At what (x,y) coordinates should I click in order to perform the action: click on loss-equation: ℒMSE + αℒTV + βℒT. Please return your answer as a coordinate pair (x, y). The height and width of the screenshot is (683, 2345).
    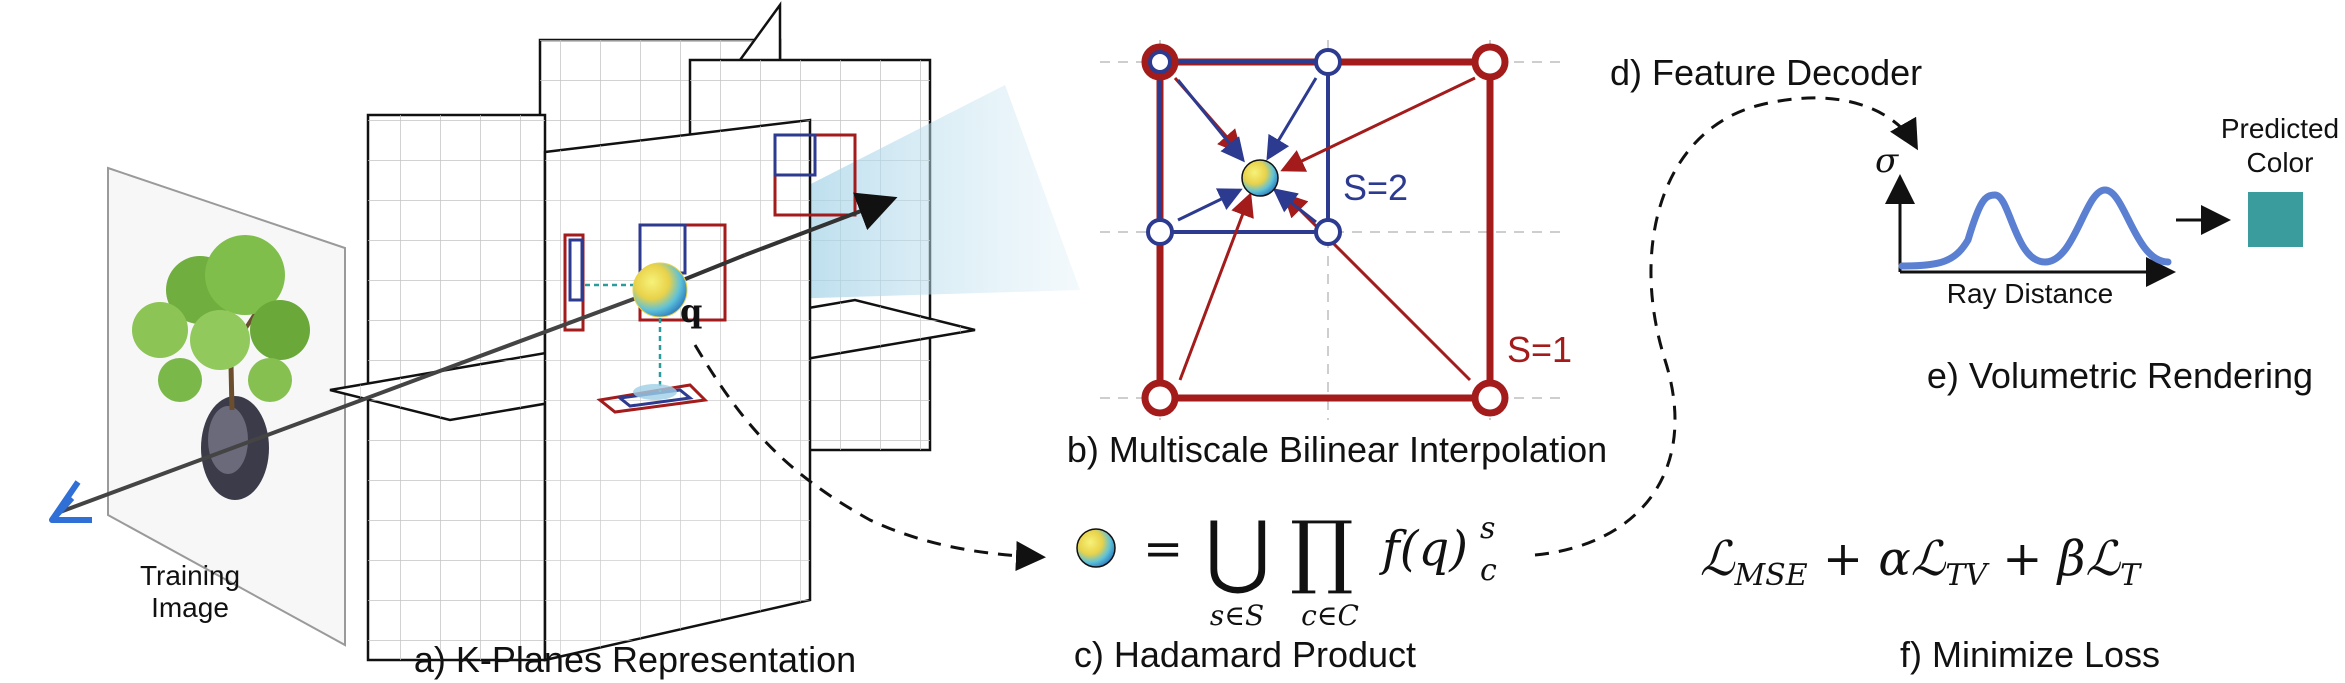
    Looking at the image, I should click on (1921, 562).